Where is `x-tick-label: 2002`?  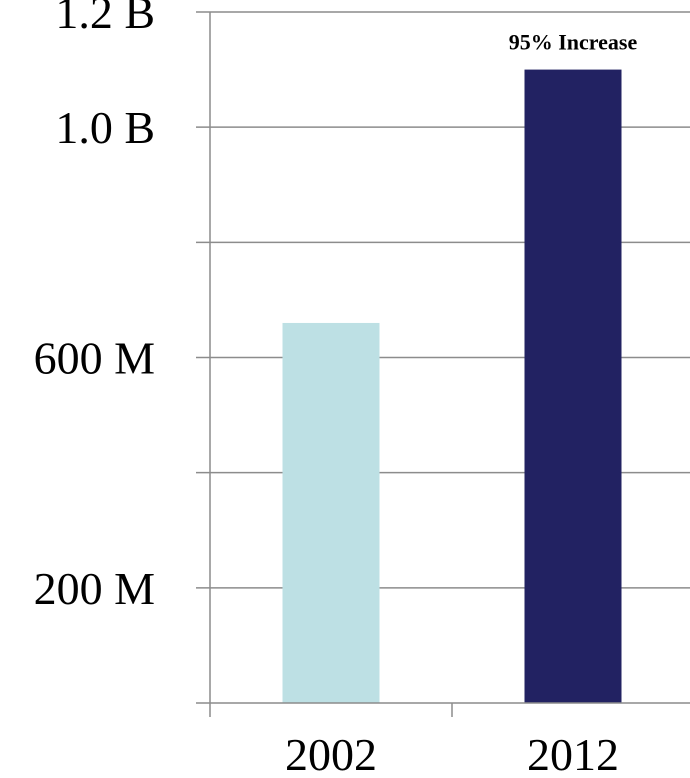 x-tick-label: 2002 is located at coordinates (331, 753).